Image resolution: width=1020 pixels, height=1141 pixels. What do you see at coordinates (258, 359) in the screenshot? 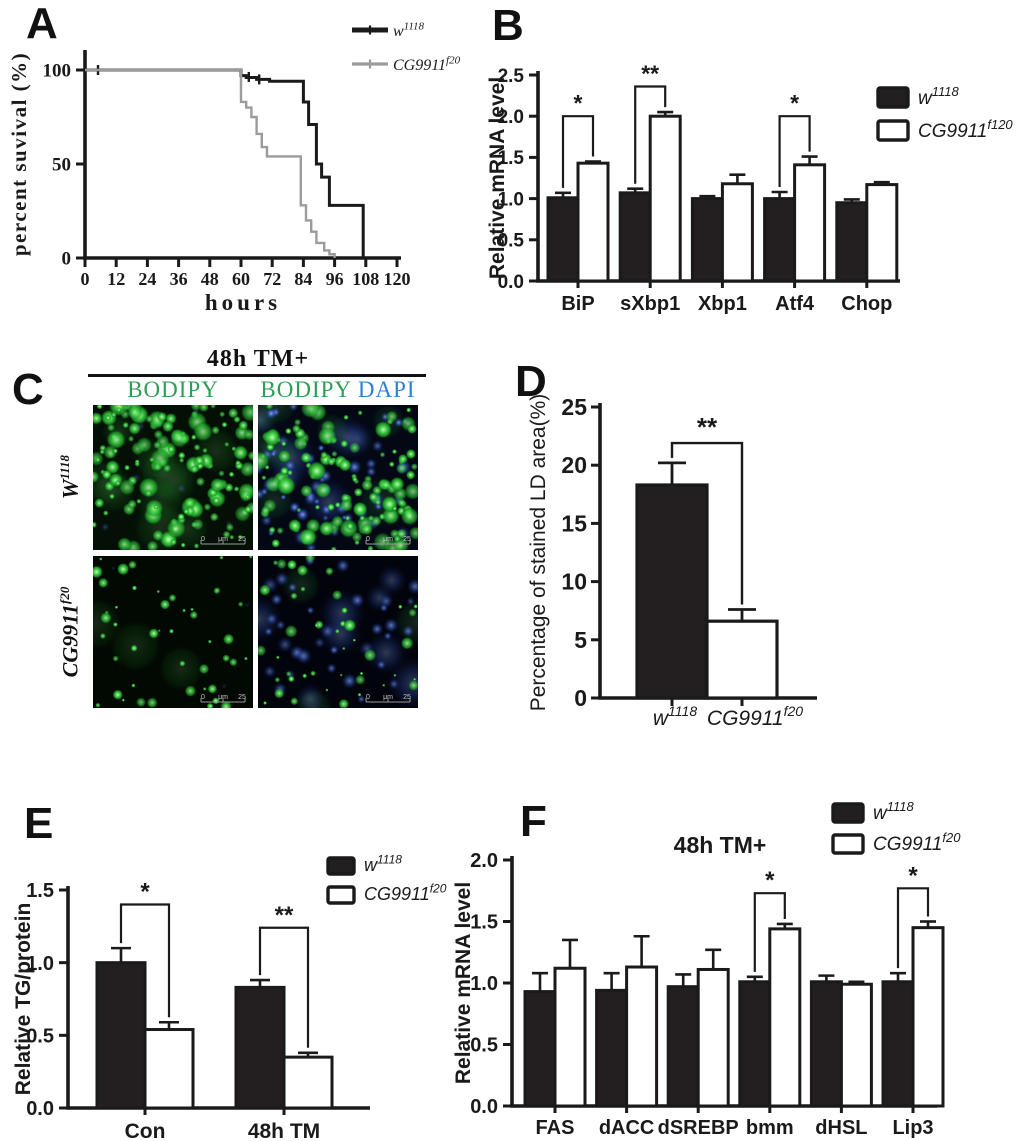
I see `treatment-header: 48h TM+` at bounding box center [258, 359].